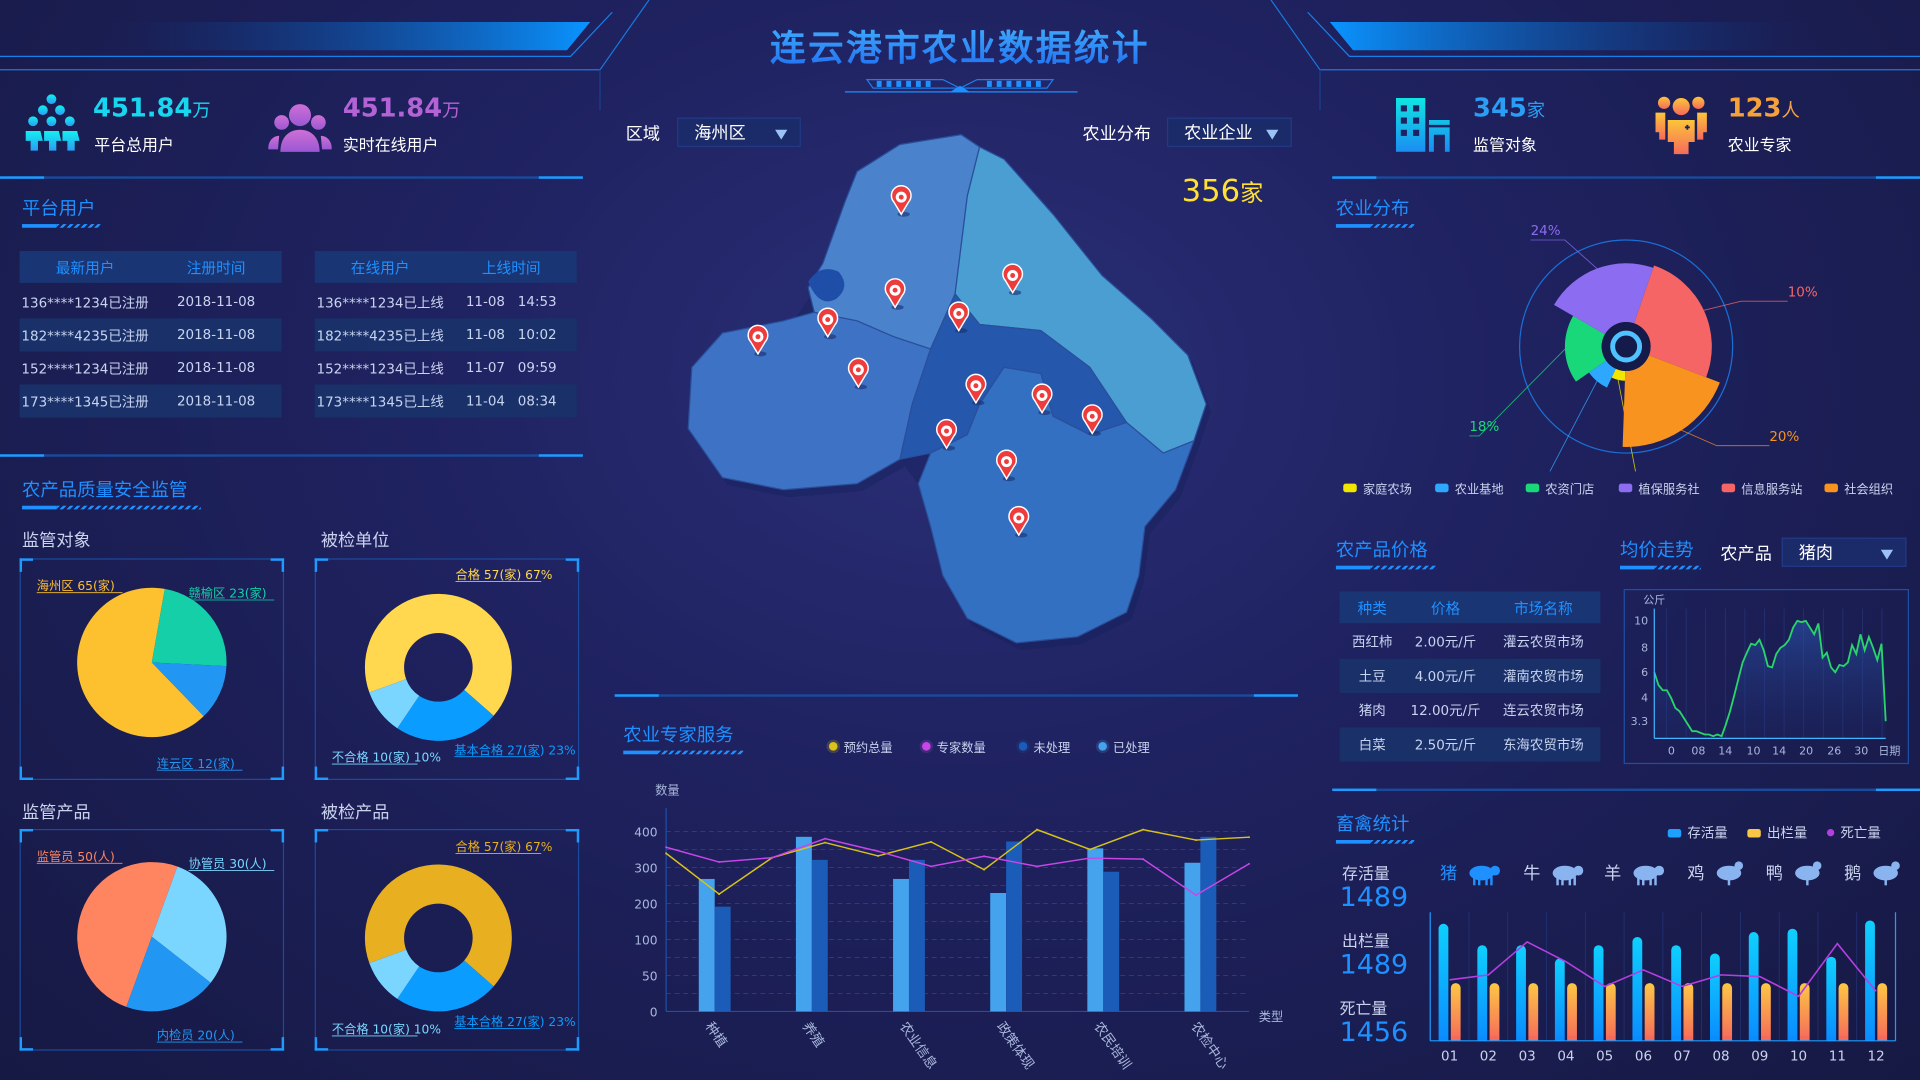 This screenshot has height=1080, width=1920. I want to click on legend-item: 农资门店, so click(1559, 488).